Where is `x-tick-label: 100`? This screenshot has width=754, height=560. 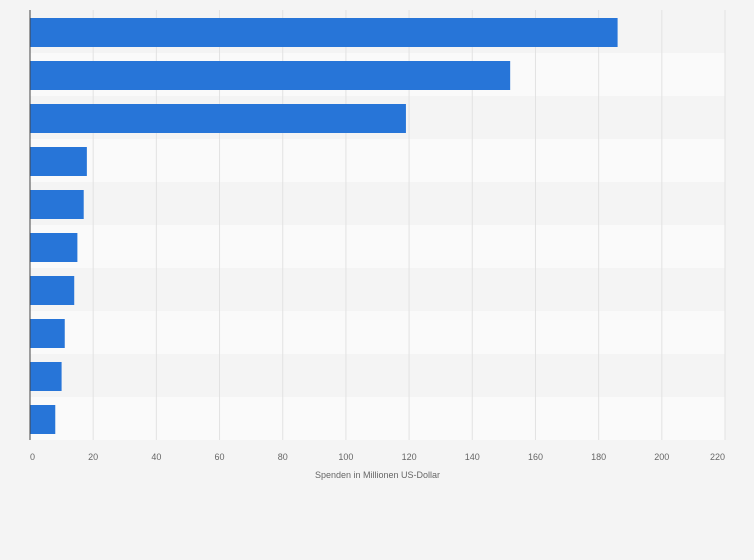 x-tick-label: 100 is located at coordinates (345, 457).